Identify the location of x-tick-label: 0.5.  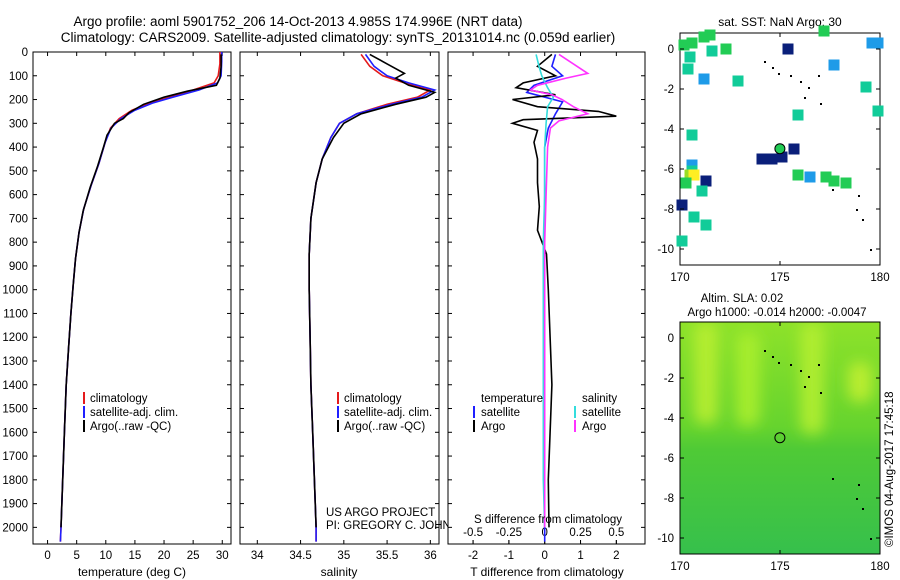
(616, 533).